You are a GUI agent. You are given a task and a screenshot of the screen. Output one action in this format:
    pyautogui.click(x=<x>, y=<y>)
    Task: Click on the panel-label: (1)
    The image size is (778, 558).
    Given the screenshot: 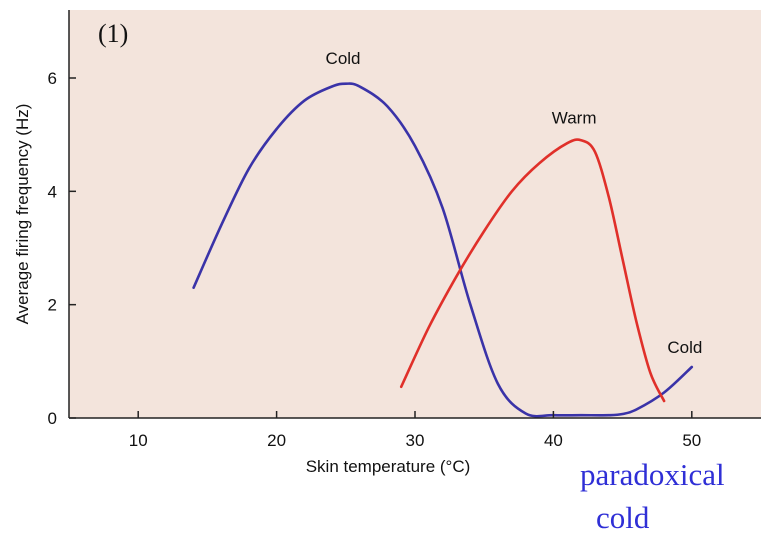 What is the action you would take?
    pyautogui.click(x=113, y=33)
    